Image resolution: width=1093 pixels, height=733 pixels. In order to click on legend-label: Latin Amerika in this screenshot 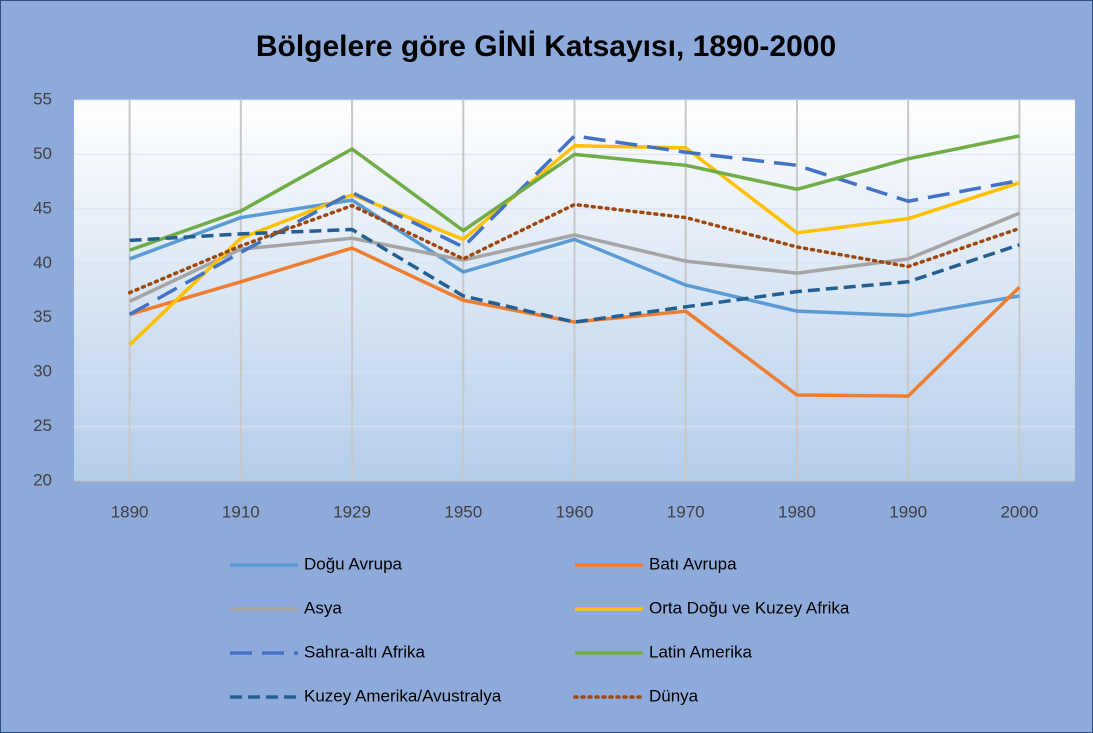, I will do `click(701, 651)`.